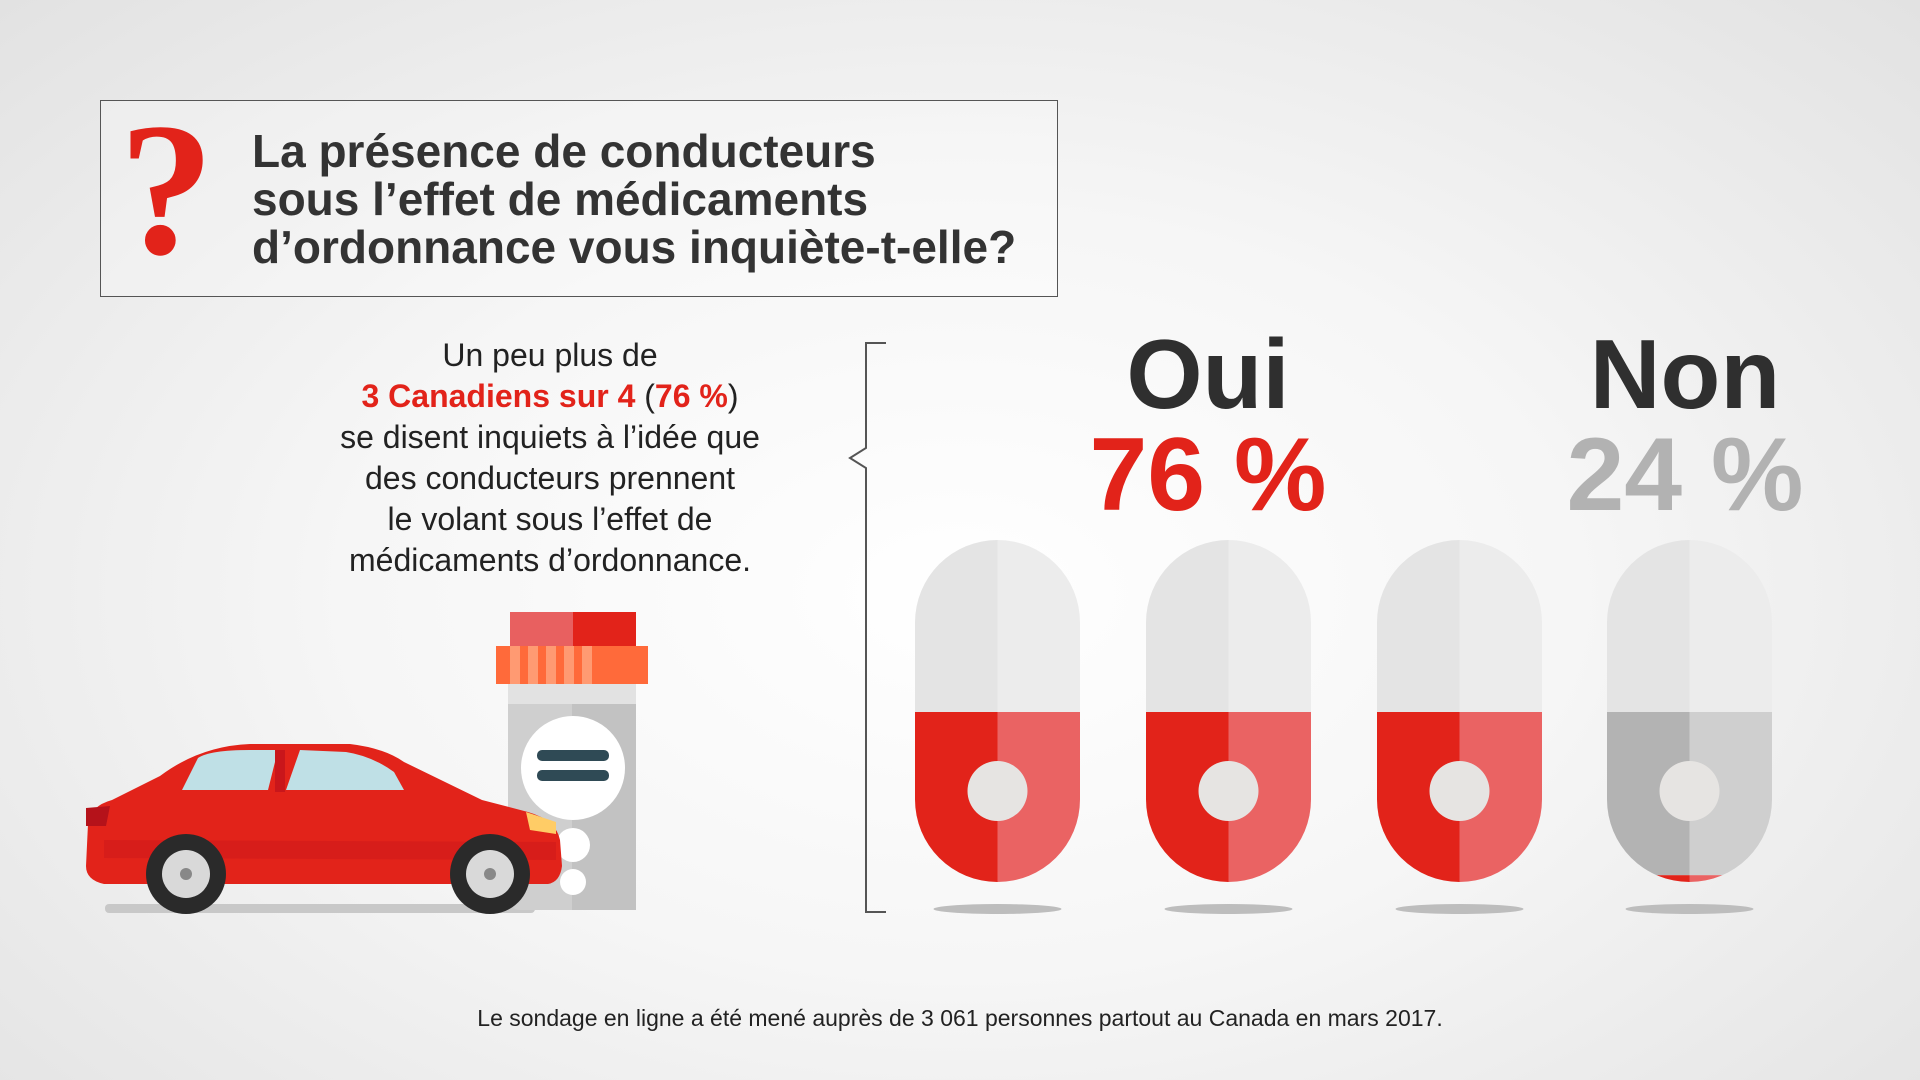 The width and height of the screenshot is (1920, 1080). I want to click on statement-line-5: le volant sous l’effet de, so click(550, 519).